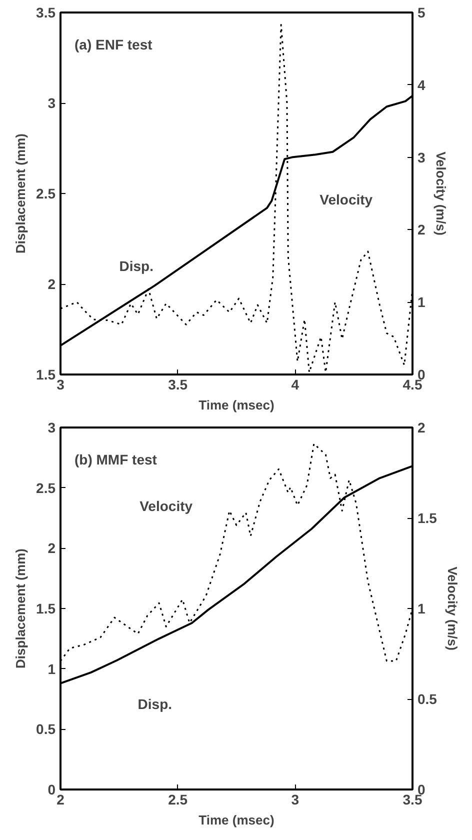 This screenshot has height=840, width=472. Describe the element at coordinates (178, 384) in the screenshot. I see `x-tick-label: 3.5` at that location.